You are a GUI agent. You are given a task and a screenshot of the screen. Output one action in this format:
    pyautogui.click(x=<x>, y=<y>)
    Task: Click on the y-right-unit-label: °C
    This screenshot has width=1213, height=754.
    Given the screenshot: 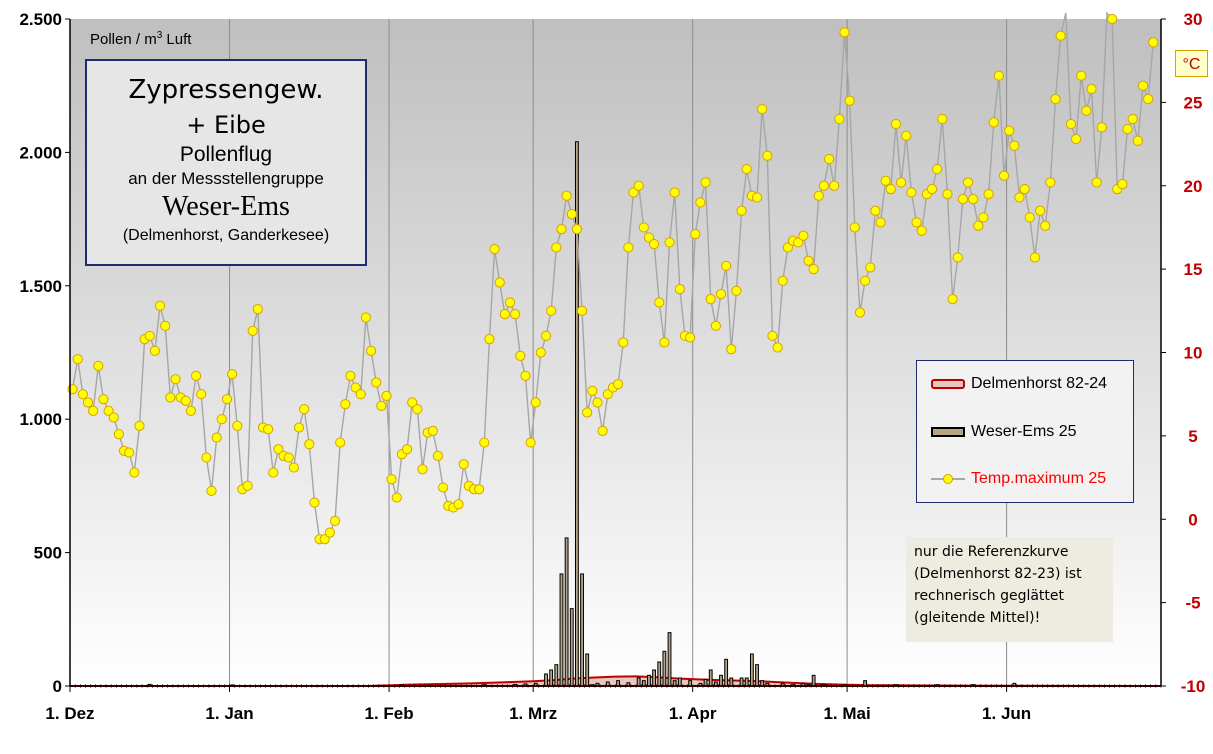 What is the action you would take?
    pyautogui.click(x=1191, y=63)
    